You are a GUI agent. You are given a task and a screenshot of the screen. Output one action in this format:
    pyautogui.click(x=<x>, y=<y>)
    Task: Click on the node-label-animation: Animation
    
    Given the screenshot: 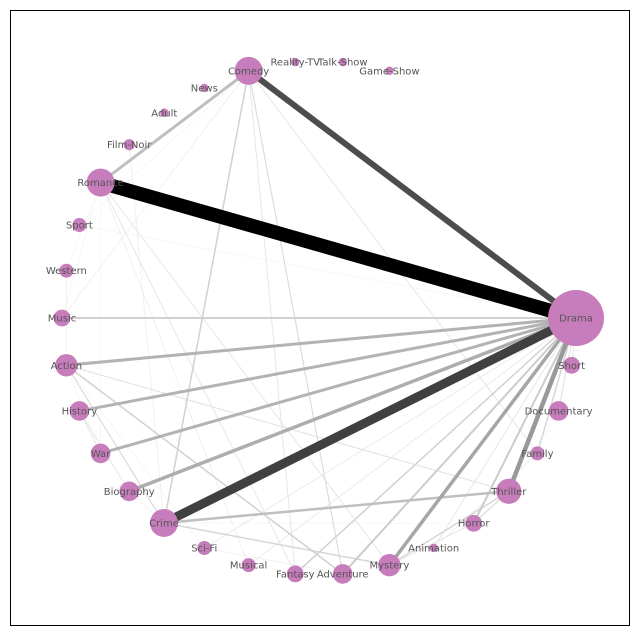 What is the action you would take?
    pyautogui.click(x=433, y=548)
    